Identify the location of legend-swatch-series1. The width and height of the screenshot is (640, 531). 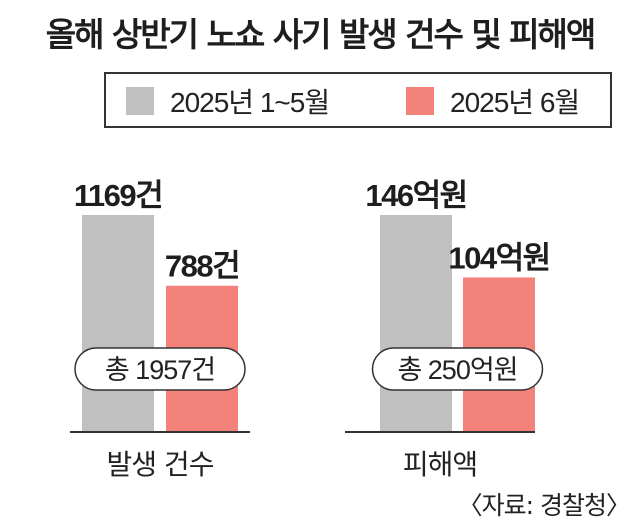
(140, 101).